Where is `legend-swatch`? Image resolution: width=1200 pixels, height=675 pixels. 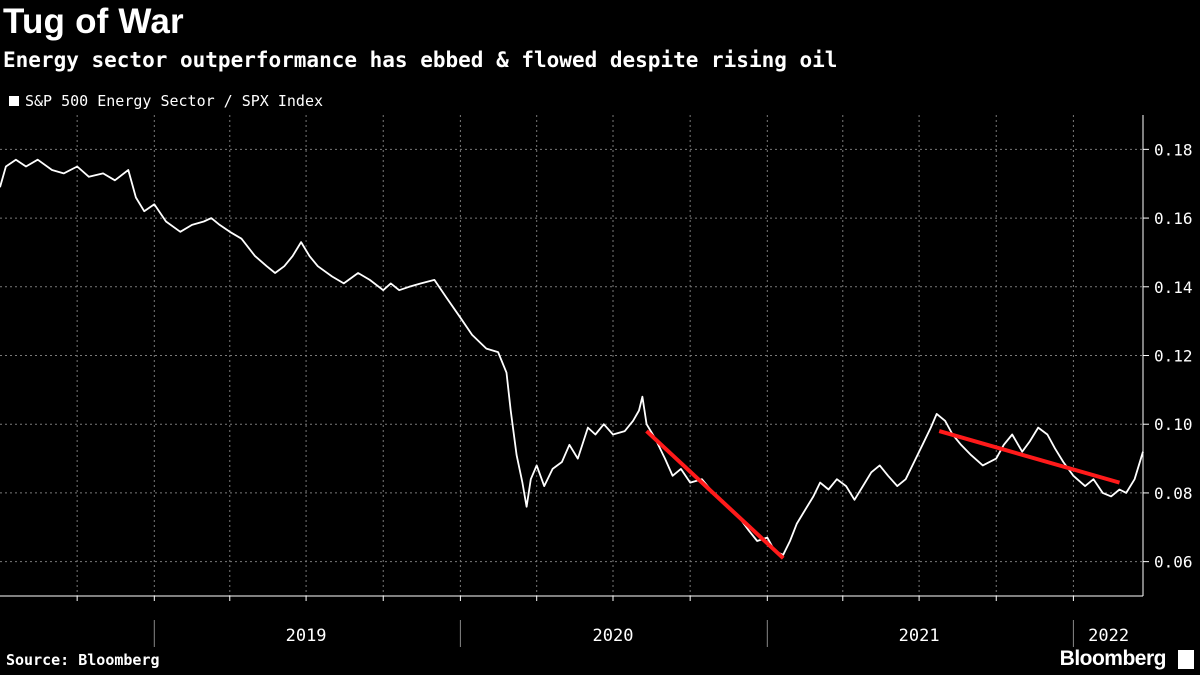 legend-swatch is located at coordinates (14, 101).